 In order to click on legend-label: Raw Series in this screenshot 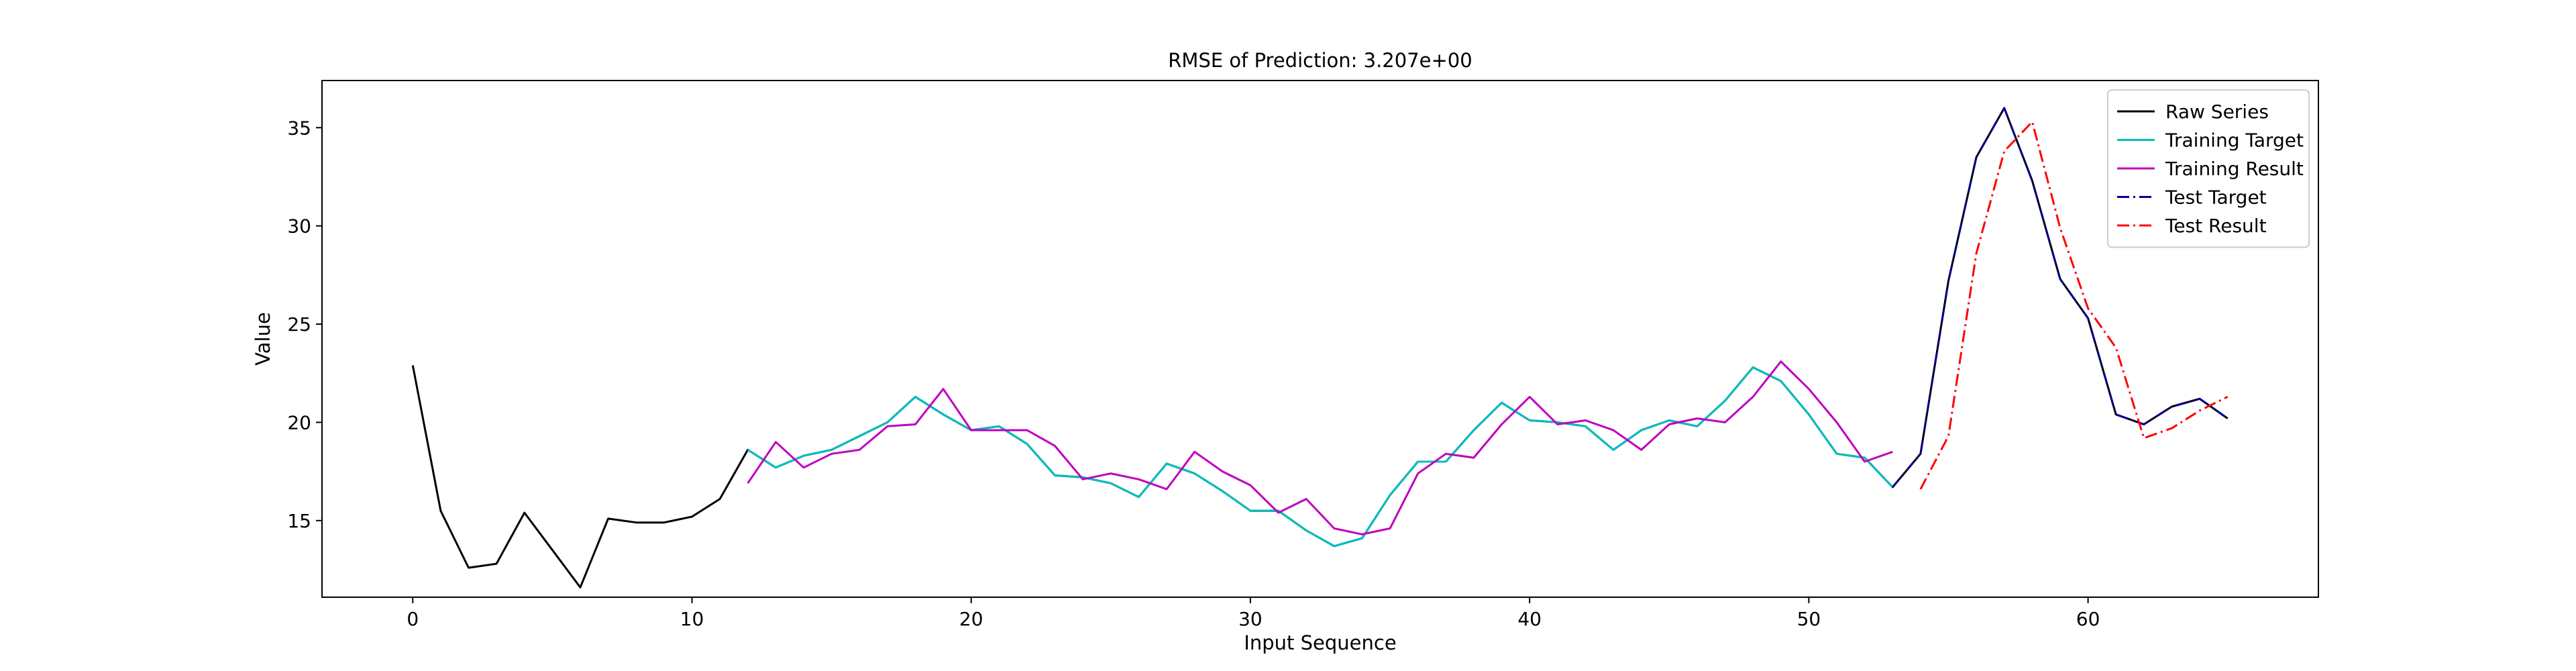, I will do `click(2217, 112)`.